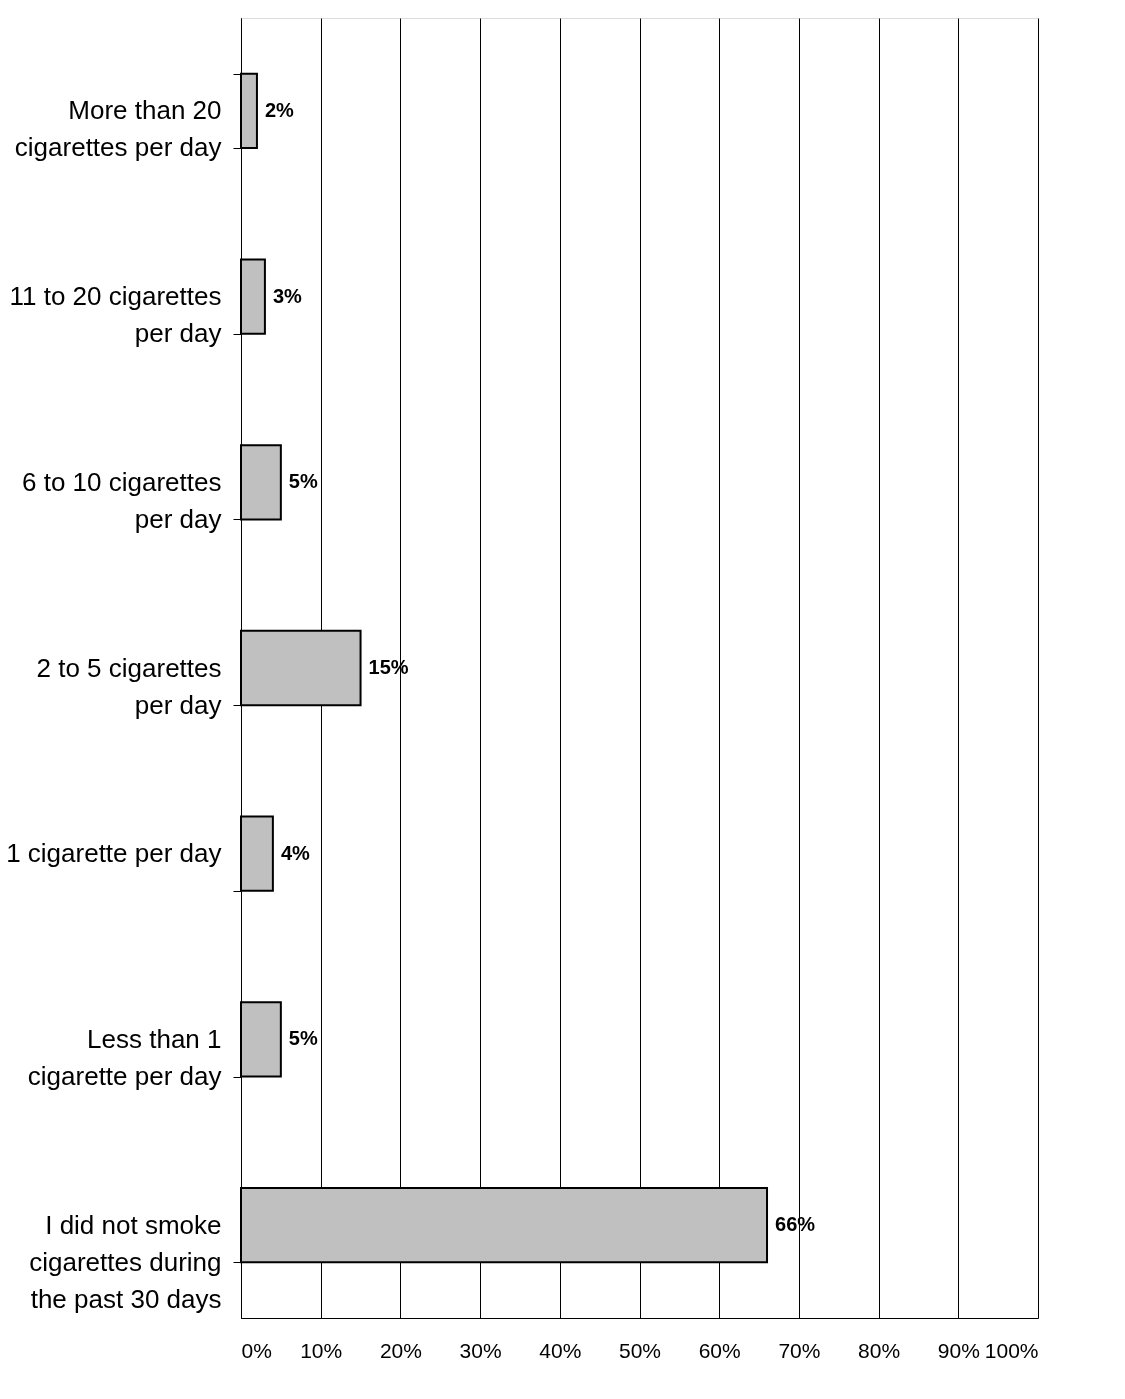 Image resolution: width=1125 pixels, height=1399 pixels. Describe the element at coordinates (118, 129) in the screenshot. I see `y-tick-label: More than 20 cigarettes per day` at that location.